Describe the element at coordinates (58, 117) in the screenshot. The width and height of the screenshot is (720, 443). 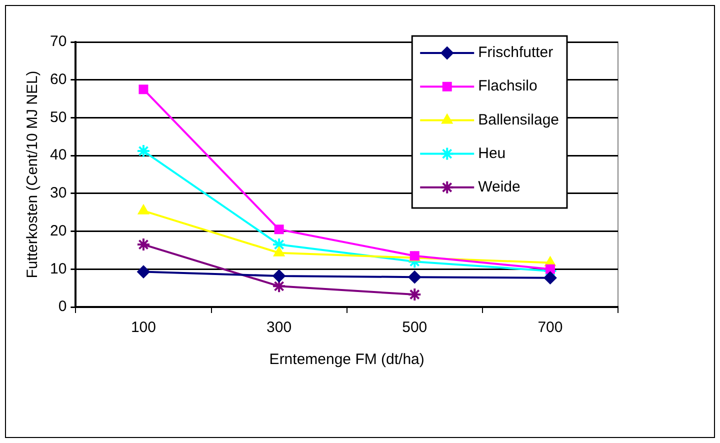
I see `y-tick-label: 50` at that location.